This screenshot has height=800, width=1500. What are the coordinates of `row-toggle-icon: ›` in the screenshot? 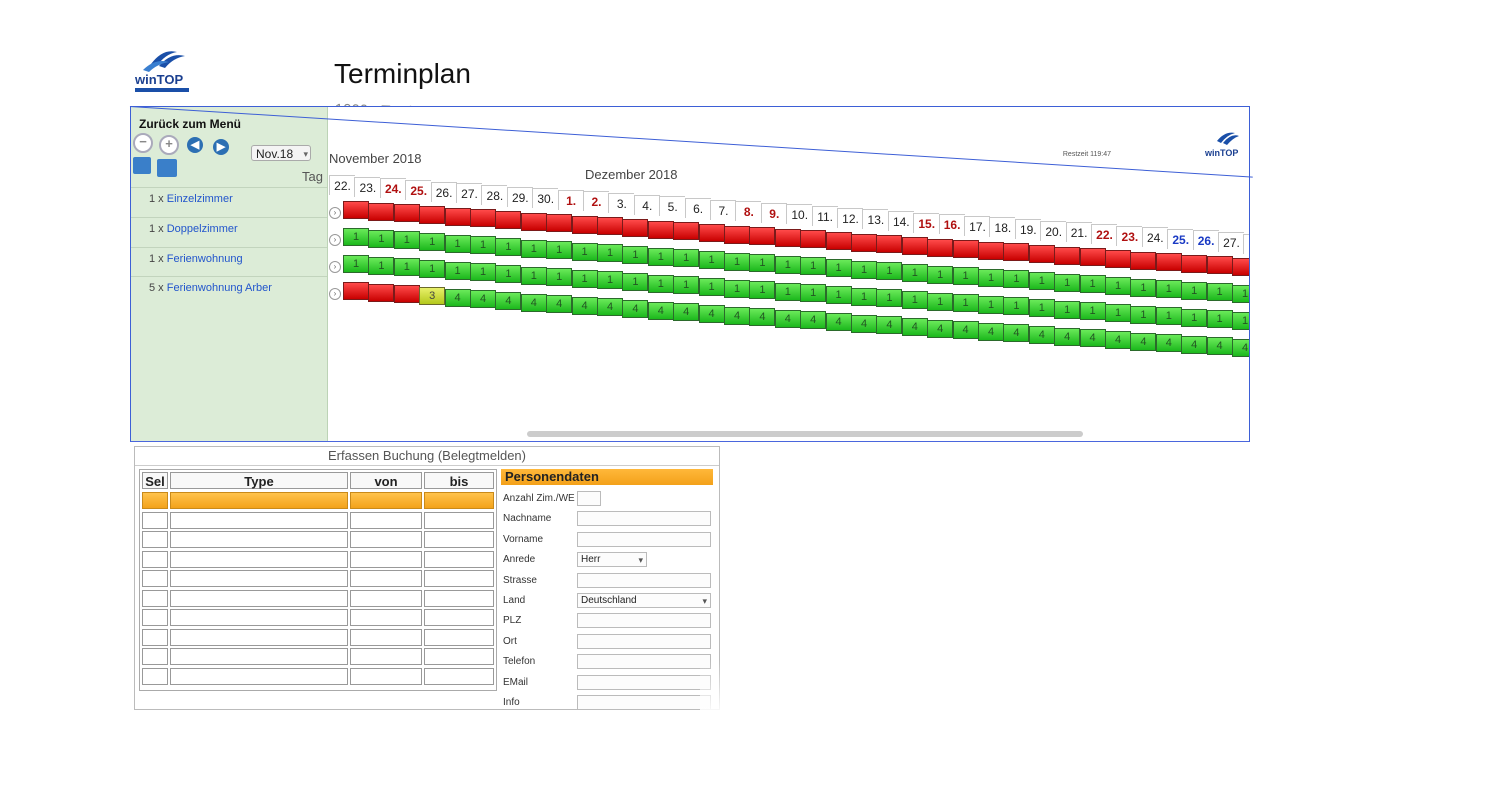 It's located at (335, 240).